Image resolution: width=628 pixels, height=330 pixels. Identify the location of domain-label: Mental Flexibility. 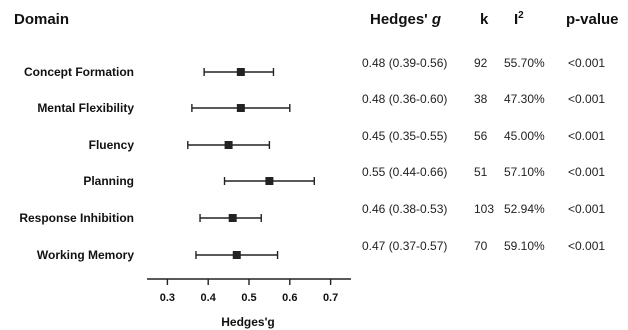
(85, 108).